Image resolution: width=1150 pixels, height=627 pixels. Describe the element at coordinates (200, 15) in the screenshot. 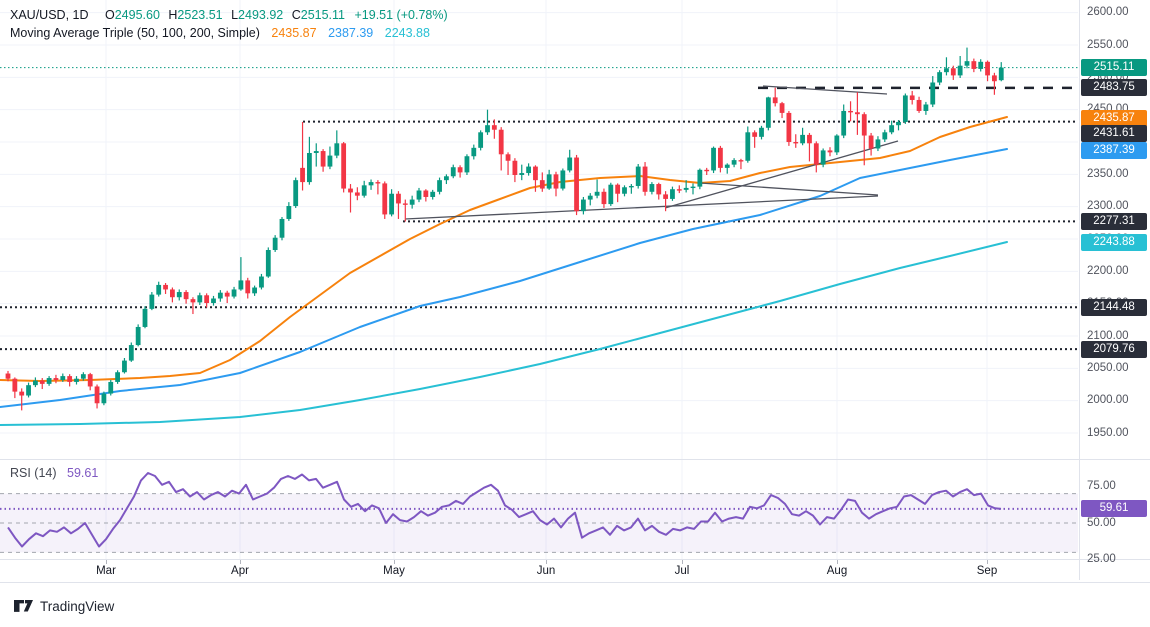

I see `high-value: 2523.51` at that location.